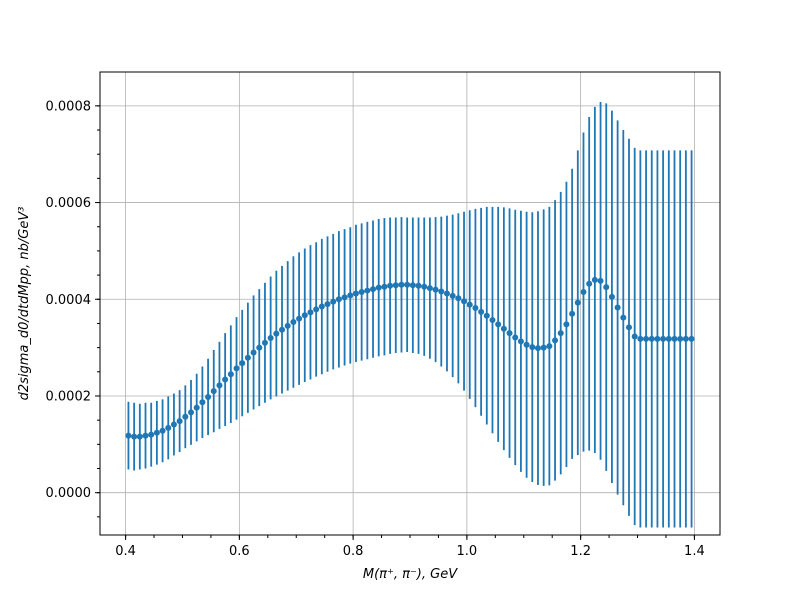 This screenshot has width=800, height=600. I want to click on x-tick-label: 0.8, so click(353, 551).